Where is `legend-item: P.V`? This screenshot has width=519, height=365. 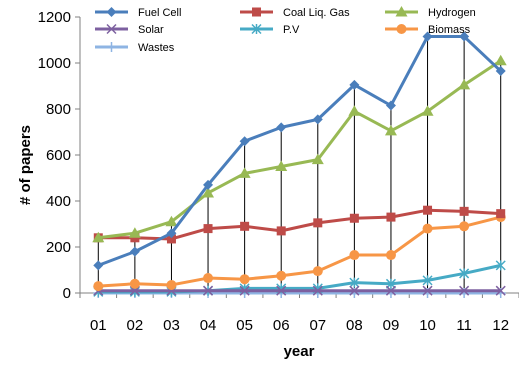
legend-item: P.V is located at coordinates (270, 29).